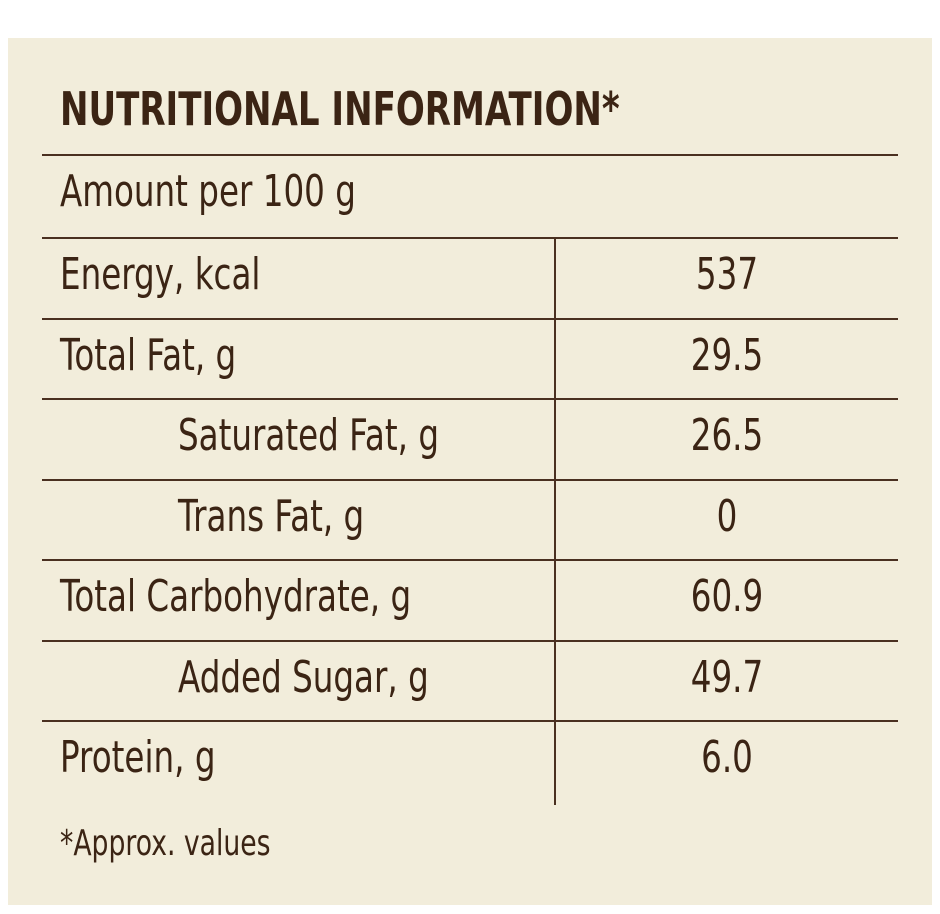  I want to click on row-label: Total Fat, g, so click(179, 355).